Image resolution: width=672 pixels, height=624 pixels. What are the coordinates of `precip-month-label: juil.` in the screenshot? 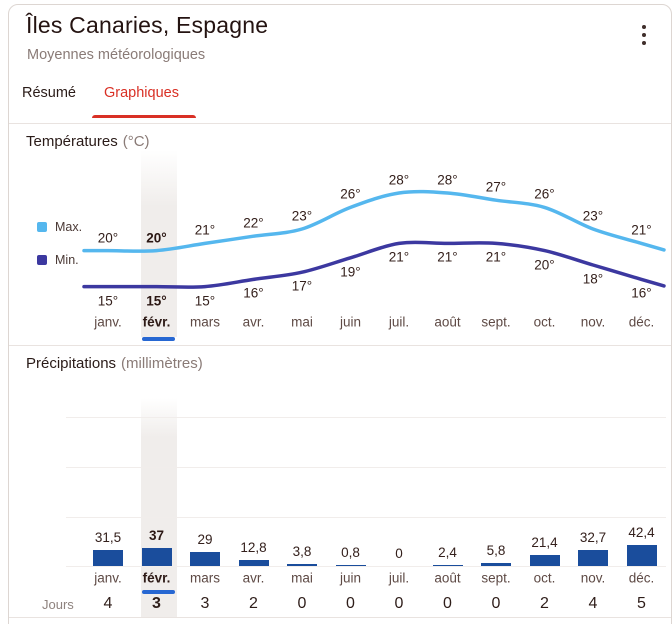 It's located at (399, 578).